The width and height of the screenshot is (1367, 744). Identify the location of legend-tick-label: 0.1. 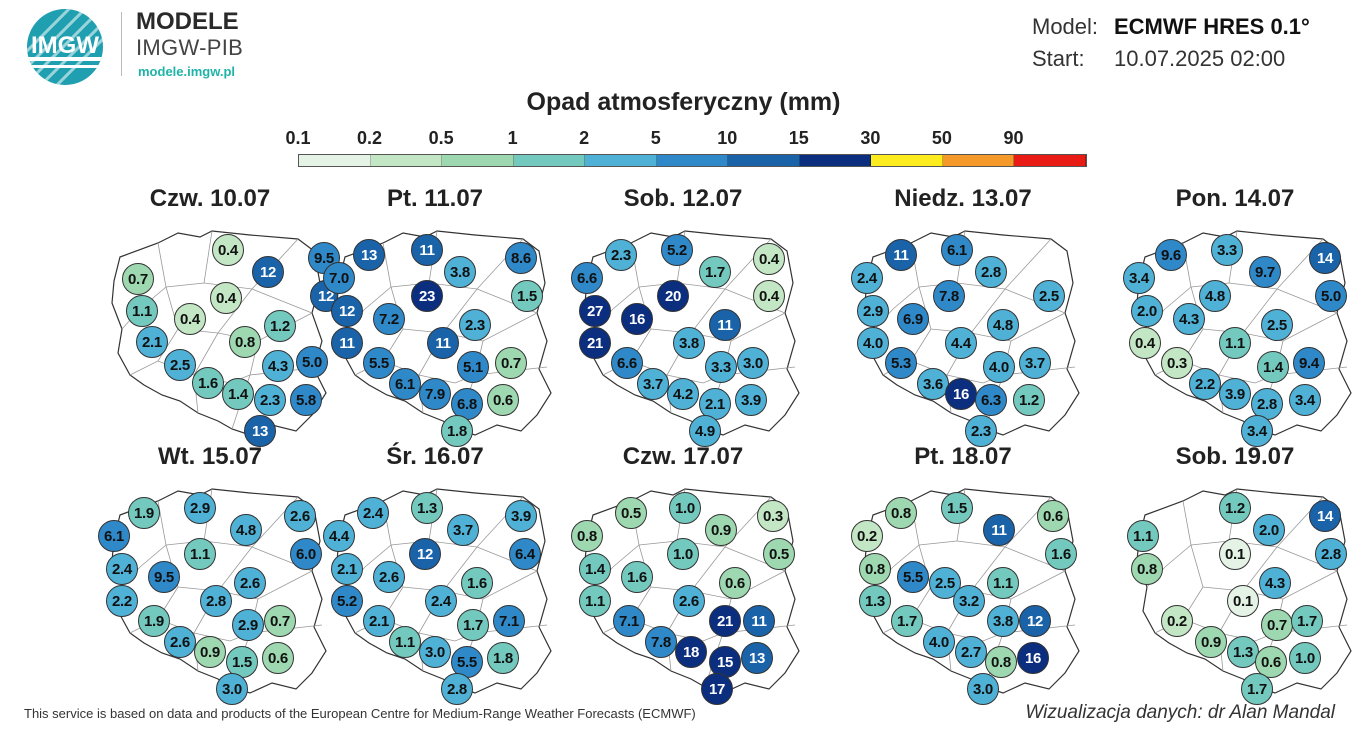
(298, 138).